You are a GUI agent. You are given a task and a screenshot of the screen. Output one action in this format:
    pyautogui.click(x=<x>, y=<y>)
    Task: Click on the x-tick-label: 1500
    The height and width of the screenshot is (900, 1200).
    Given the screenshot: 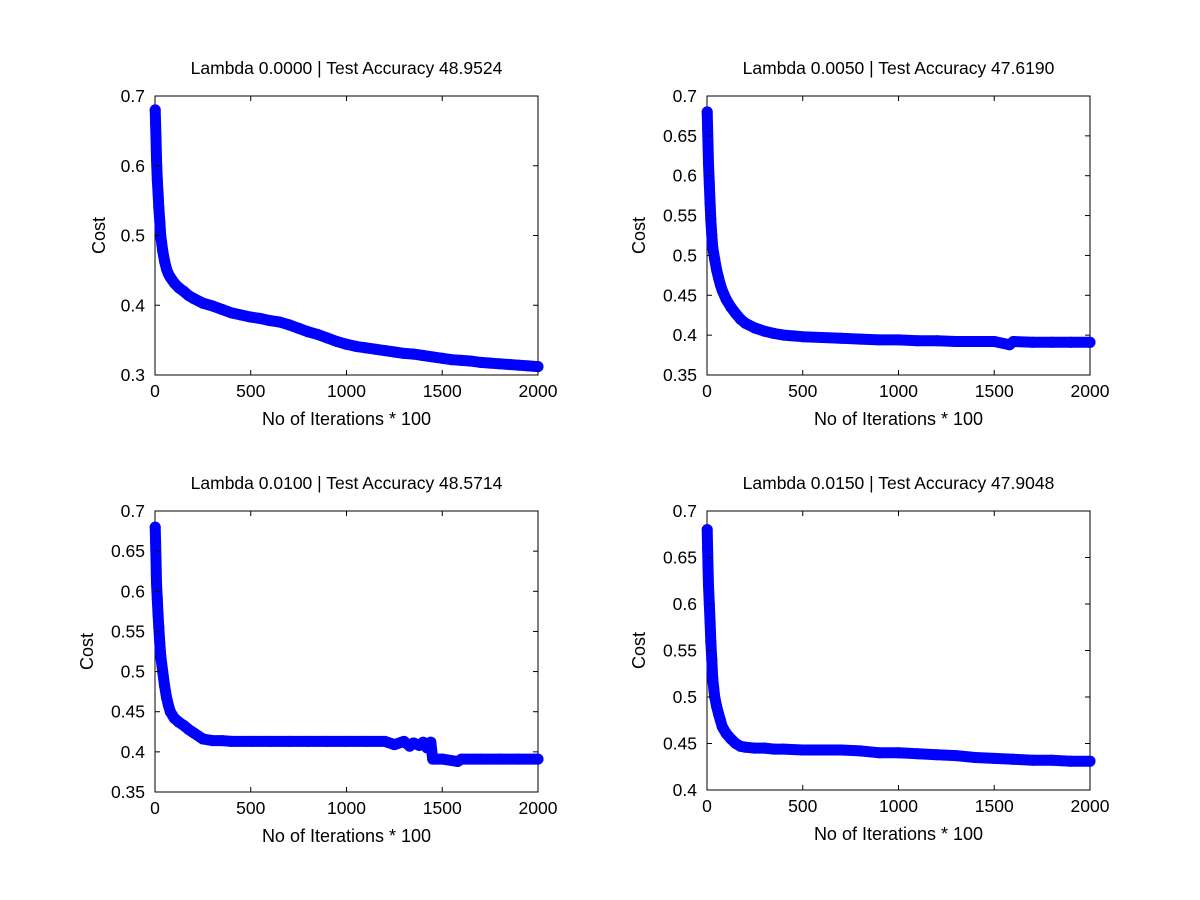 What is the action you would take?
    pyautogui.click(x=442, y=808)
    